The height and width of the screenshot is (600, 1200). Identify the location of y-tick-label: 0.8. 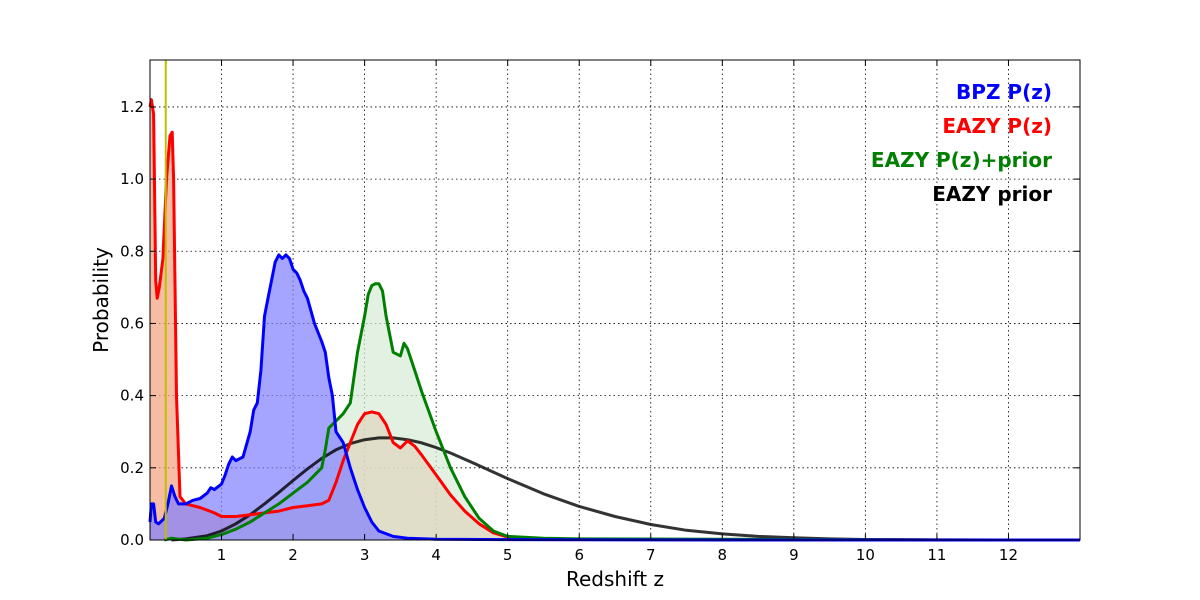
(132, 251).